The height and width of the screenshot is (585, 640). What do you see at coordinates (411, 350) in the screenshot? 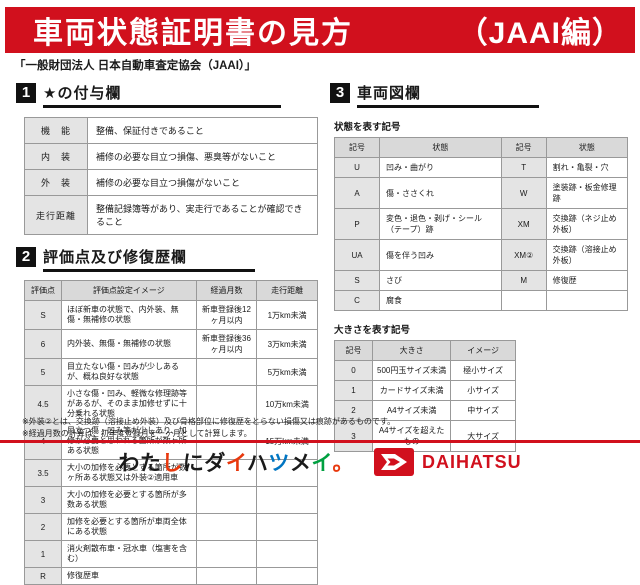
I see `size-col-header: 大きさ` at bounding box center [411, 350].